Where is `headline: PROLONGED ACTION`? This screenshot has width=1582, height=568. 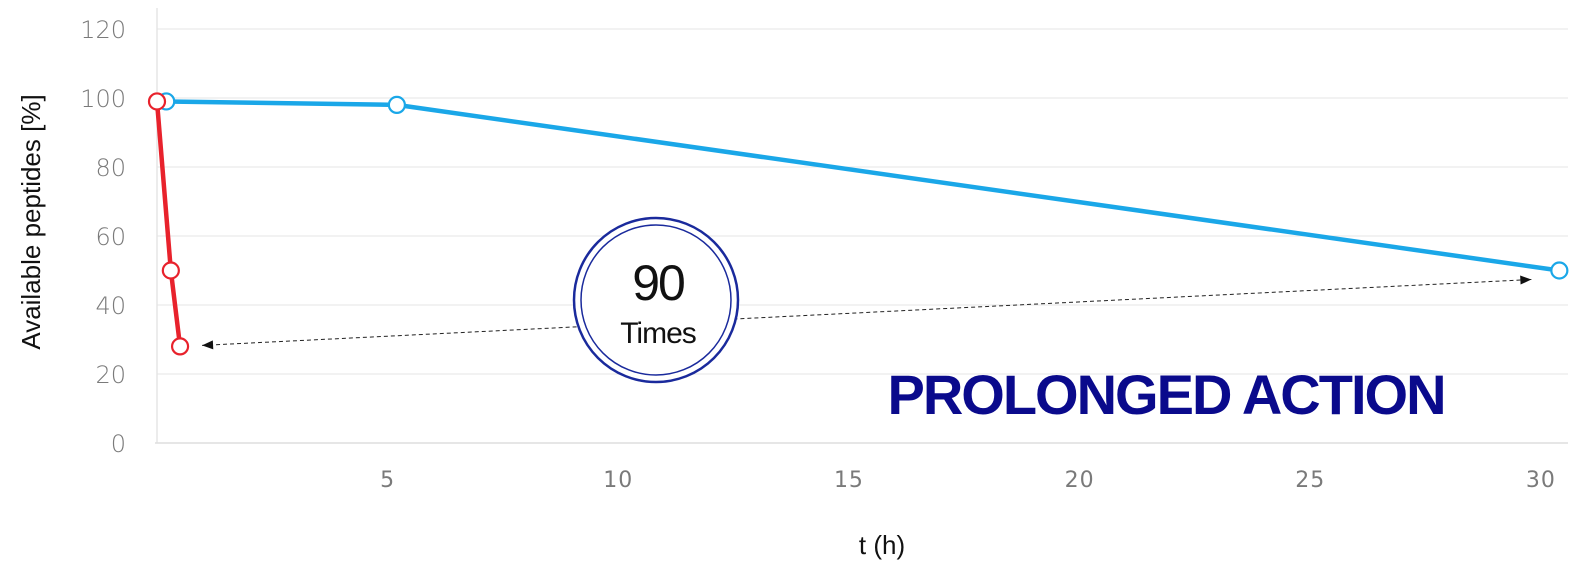
headline: PROLONGED ACTION is located at coordinates (1165, 394).